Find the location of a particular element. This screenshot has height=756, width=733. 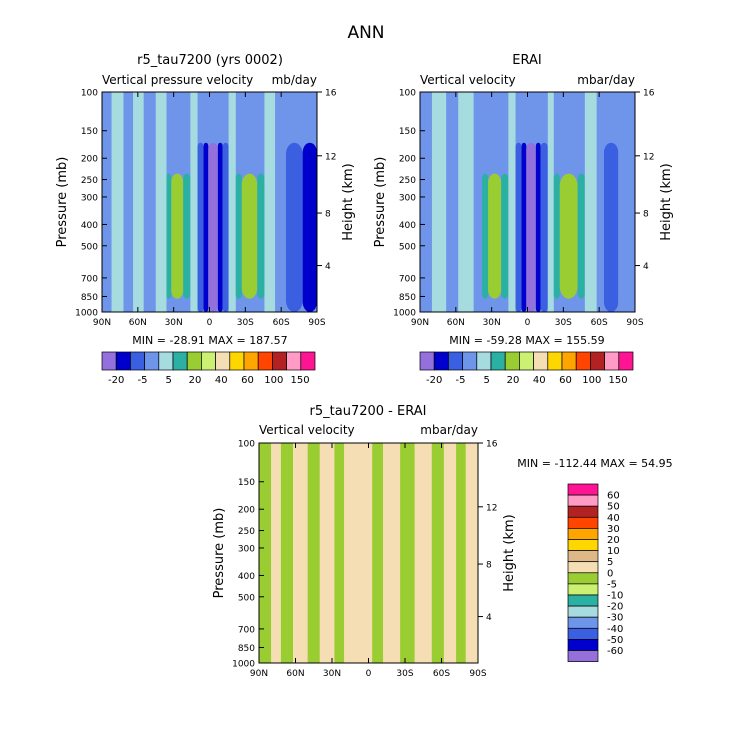

y2-axis-label: Height (km) is located at coordinates (348, 201).